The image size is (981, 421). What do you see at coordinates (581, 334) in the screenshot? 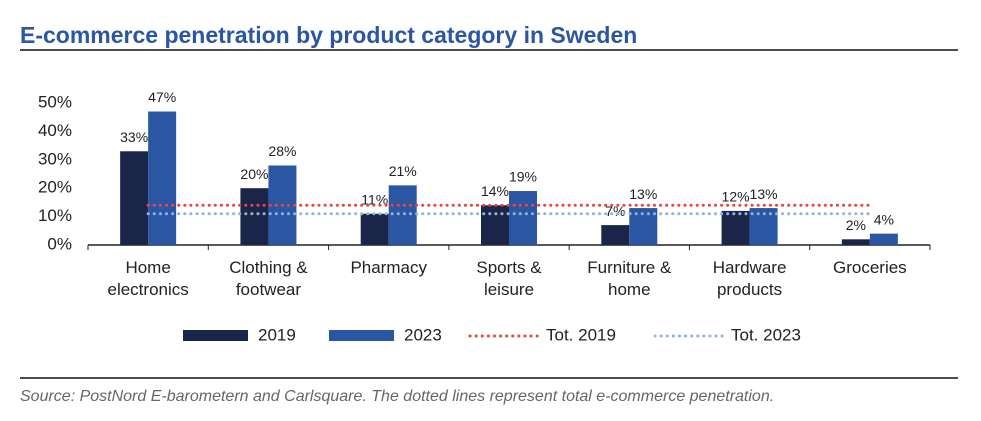
I see `legend-label: Tot. 2019` at bounding box center [581, 334].